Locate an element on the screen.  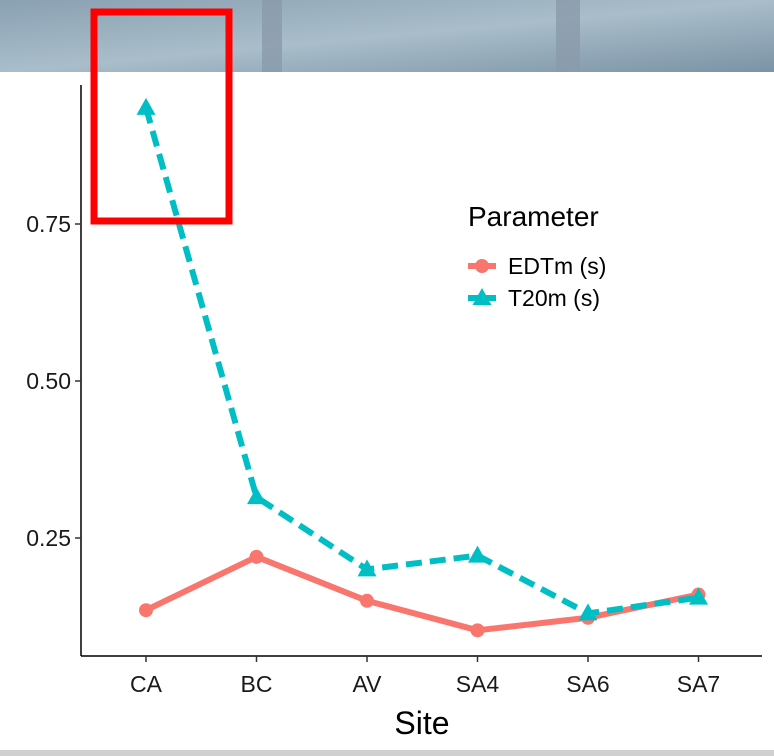
y-tick-label: 0.50 is located at coordinates (48, 381).